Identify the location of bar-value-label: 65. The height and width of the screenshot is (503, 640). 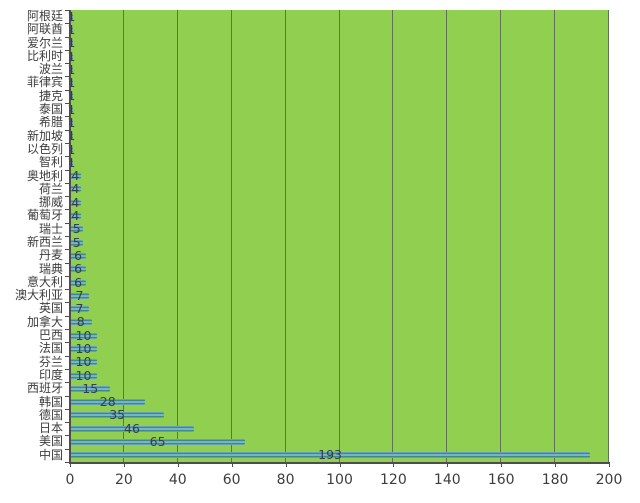
(157, 441).